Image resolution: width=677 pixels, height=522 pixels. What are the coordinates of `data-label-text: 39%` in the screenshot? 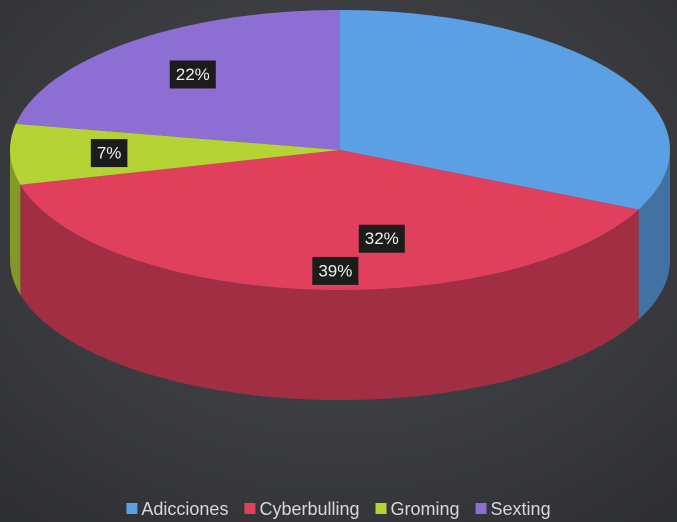 It's located at (335, 270).